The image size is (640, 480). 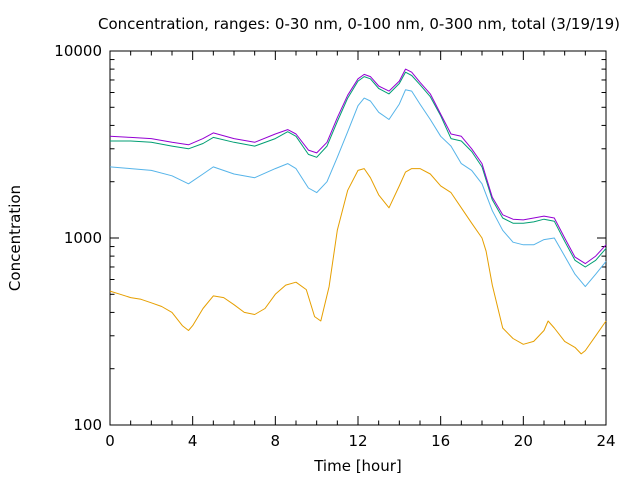 I want to click on x-tick-label: 8, so click(x=276, y=441).